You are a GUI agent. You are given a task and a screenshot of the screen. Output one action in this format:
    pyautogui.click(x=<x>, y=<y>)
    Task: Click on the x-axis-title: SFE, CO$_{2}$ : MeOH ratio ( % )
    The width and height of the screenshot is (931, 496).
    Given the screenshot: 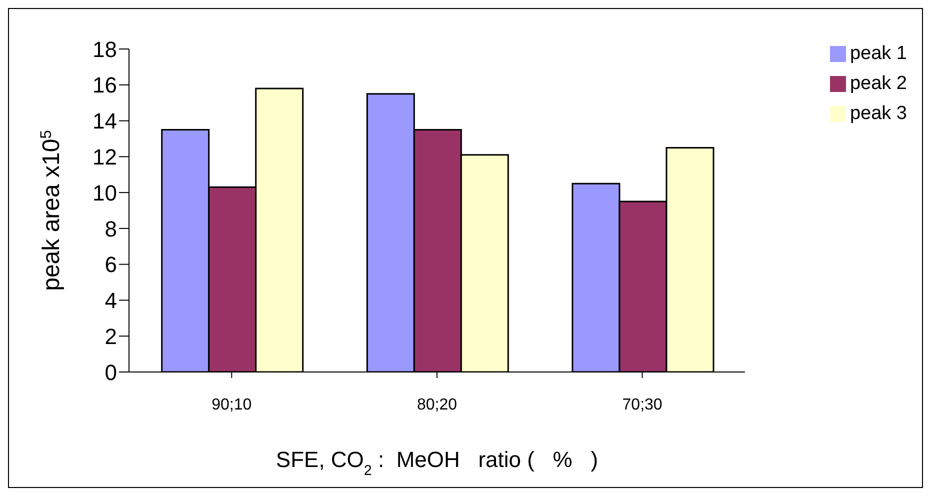 What is the action you would take?
    pyautogui.click(x=437, y=463)
    